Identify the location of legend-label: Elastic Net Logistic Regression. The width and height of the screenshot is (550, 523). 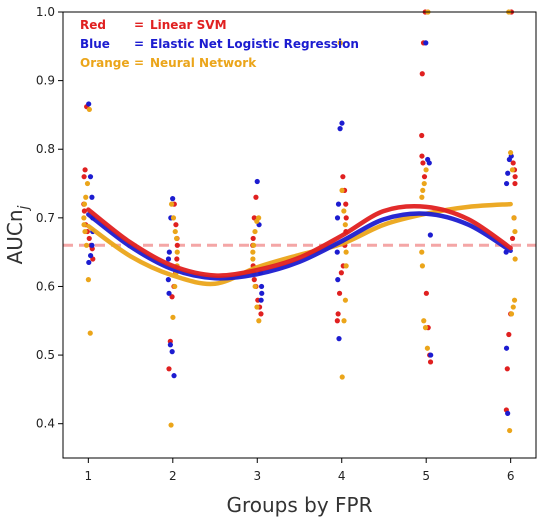
(254, 44).